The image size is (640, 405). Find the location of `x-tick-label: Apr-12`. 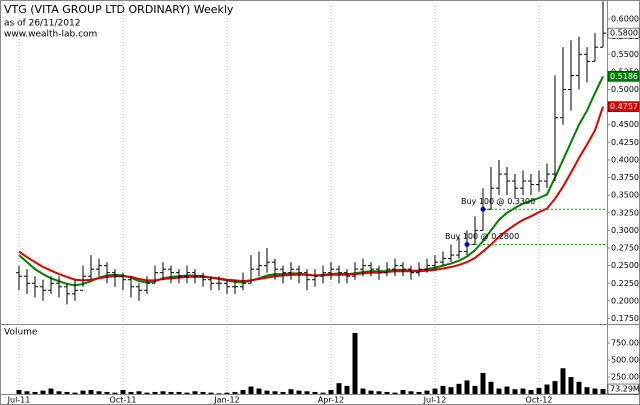

x-tick-label: Apr-12 is located at coordinates (331, 400).